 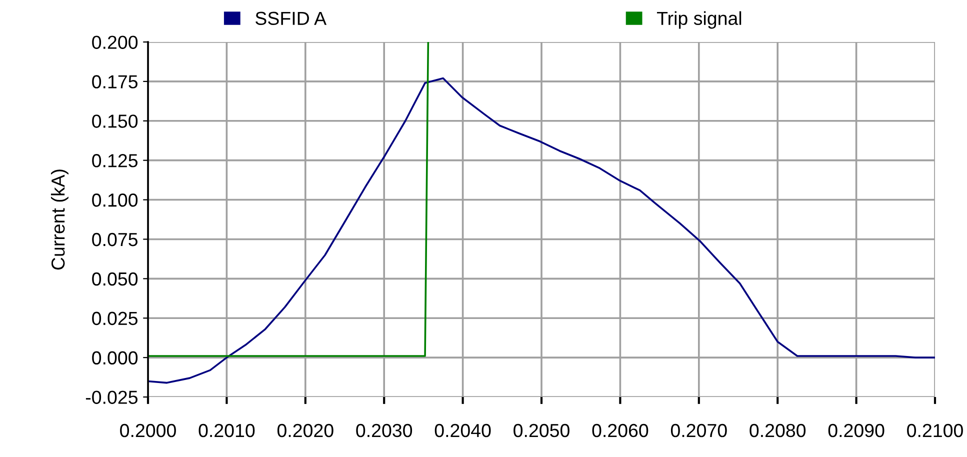 What do you see at coordinates (115, 279) in the screenshot?
I see `y-tick-label: 0.050` at bounding box center [115, 279].